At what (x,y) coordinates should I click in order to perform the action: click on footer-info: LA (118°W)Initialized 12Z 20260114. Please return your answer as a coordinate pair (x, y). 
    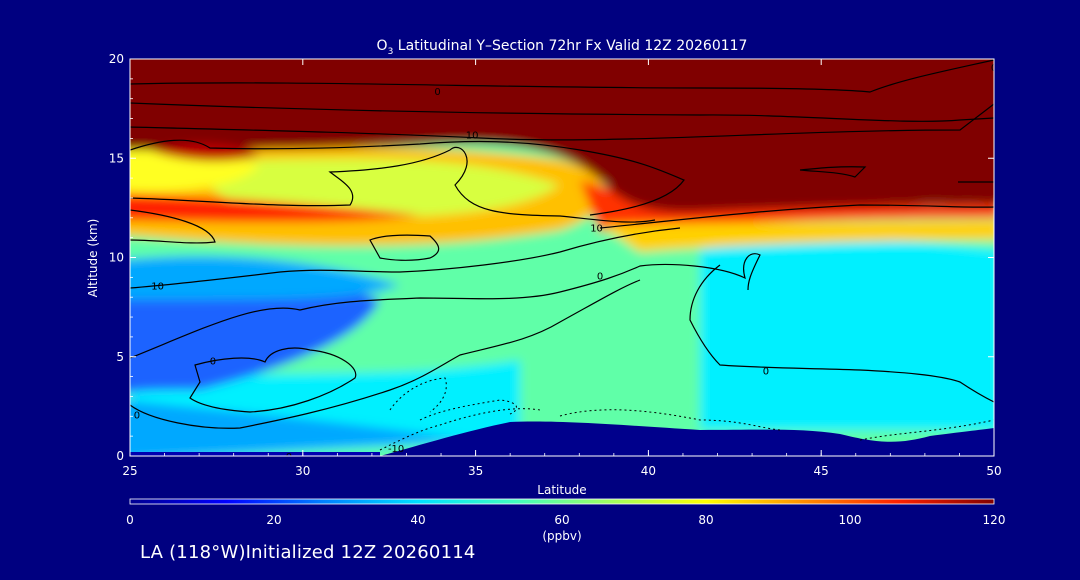
    Looking at the image, I should click on (308, 552).